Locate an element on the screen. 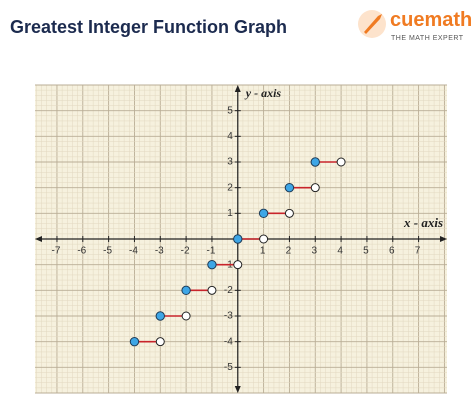 The height and width of the screenshot is (403, 474). x-tick-label: -4 is located at coordinates (133, 251).